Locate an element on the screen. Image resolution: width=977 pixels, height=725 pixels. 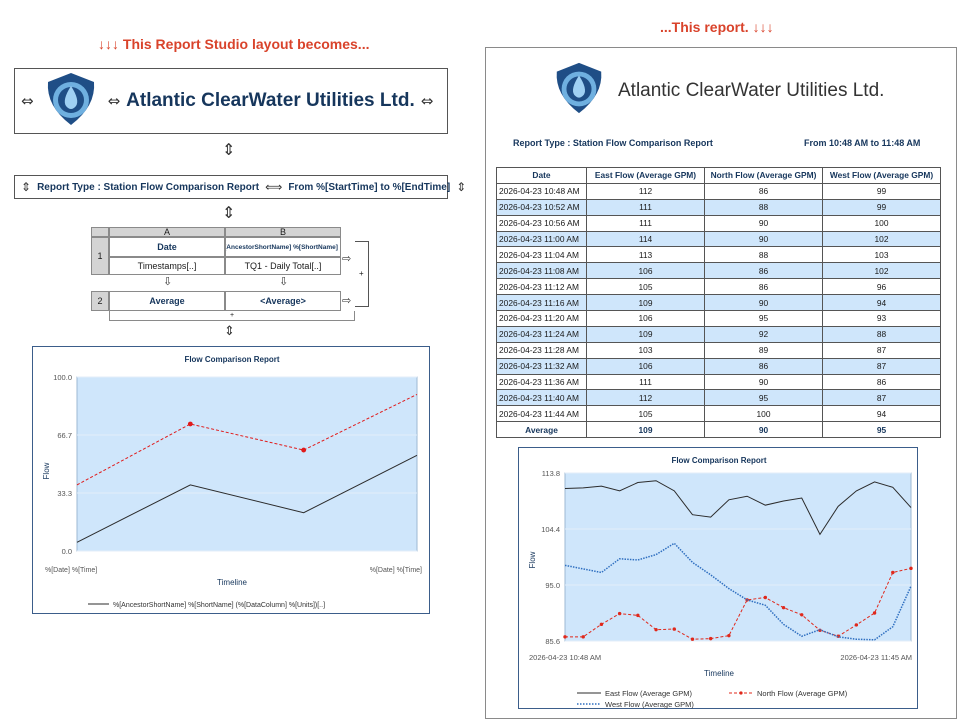
flow-value-cell: 92 is located at coordinates (763, 334).